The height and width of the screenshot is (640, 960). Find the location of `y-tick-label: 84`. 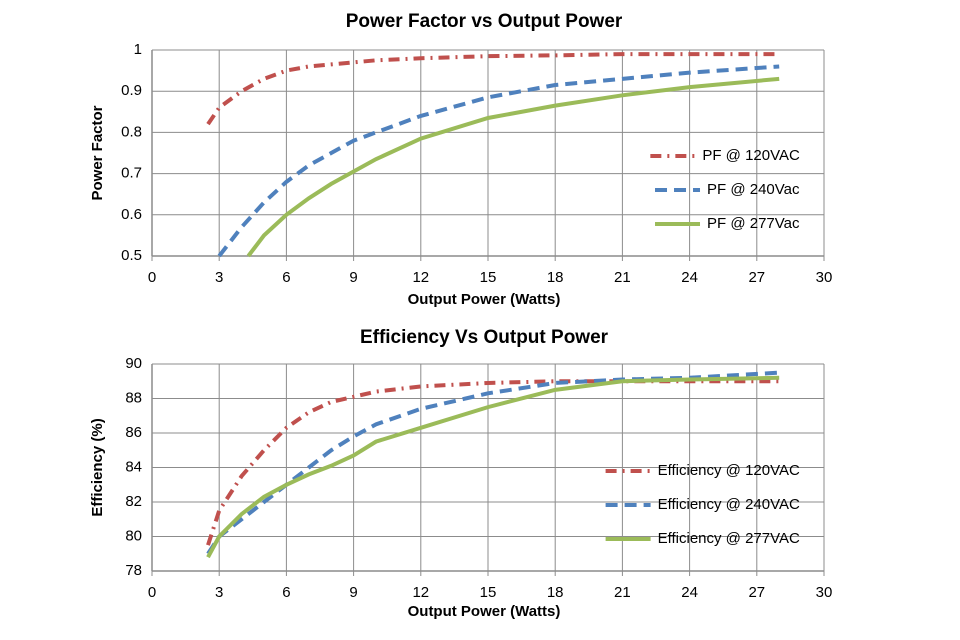

y-tick-label: 84 is located at coordinates (133, 466).